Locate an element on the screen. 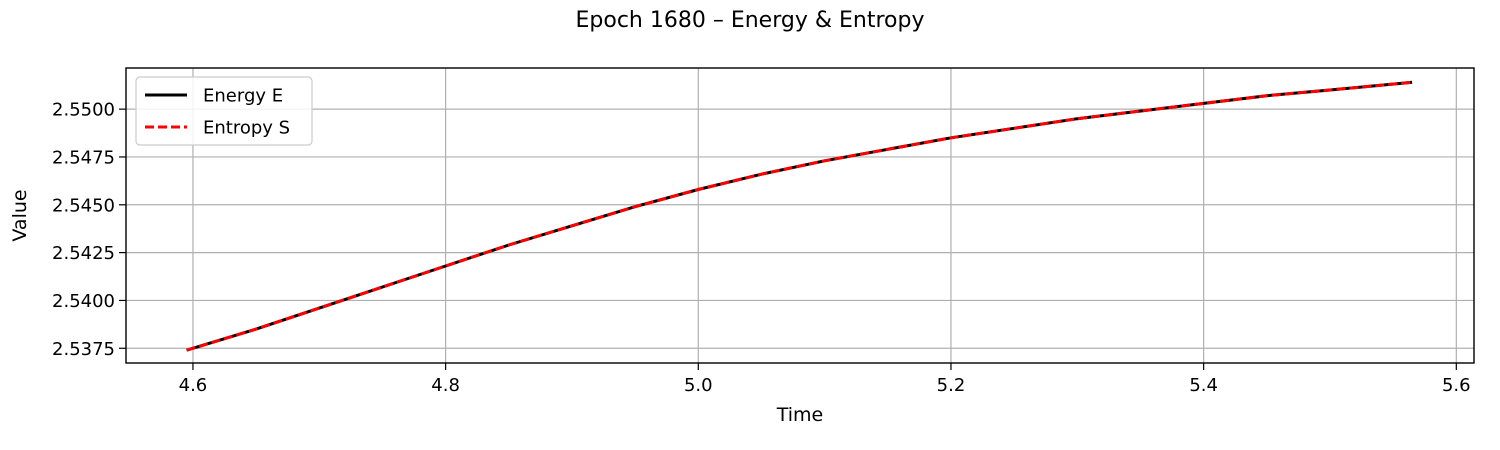 The height and width of the screenshot is (450, 1500). x-tick-label: 4.6 is located at coordinates (193, 385).